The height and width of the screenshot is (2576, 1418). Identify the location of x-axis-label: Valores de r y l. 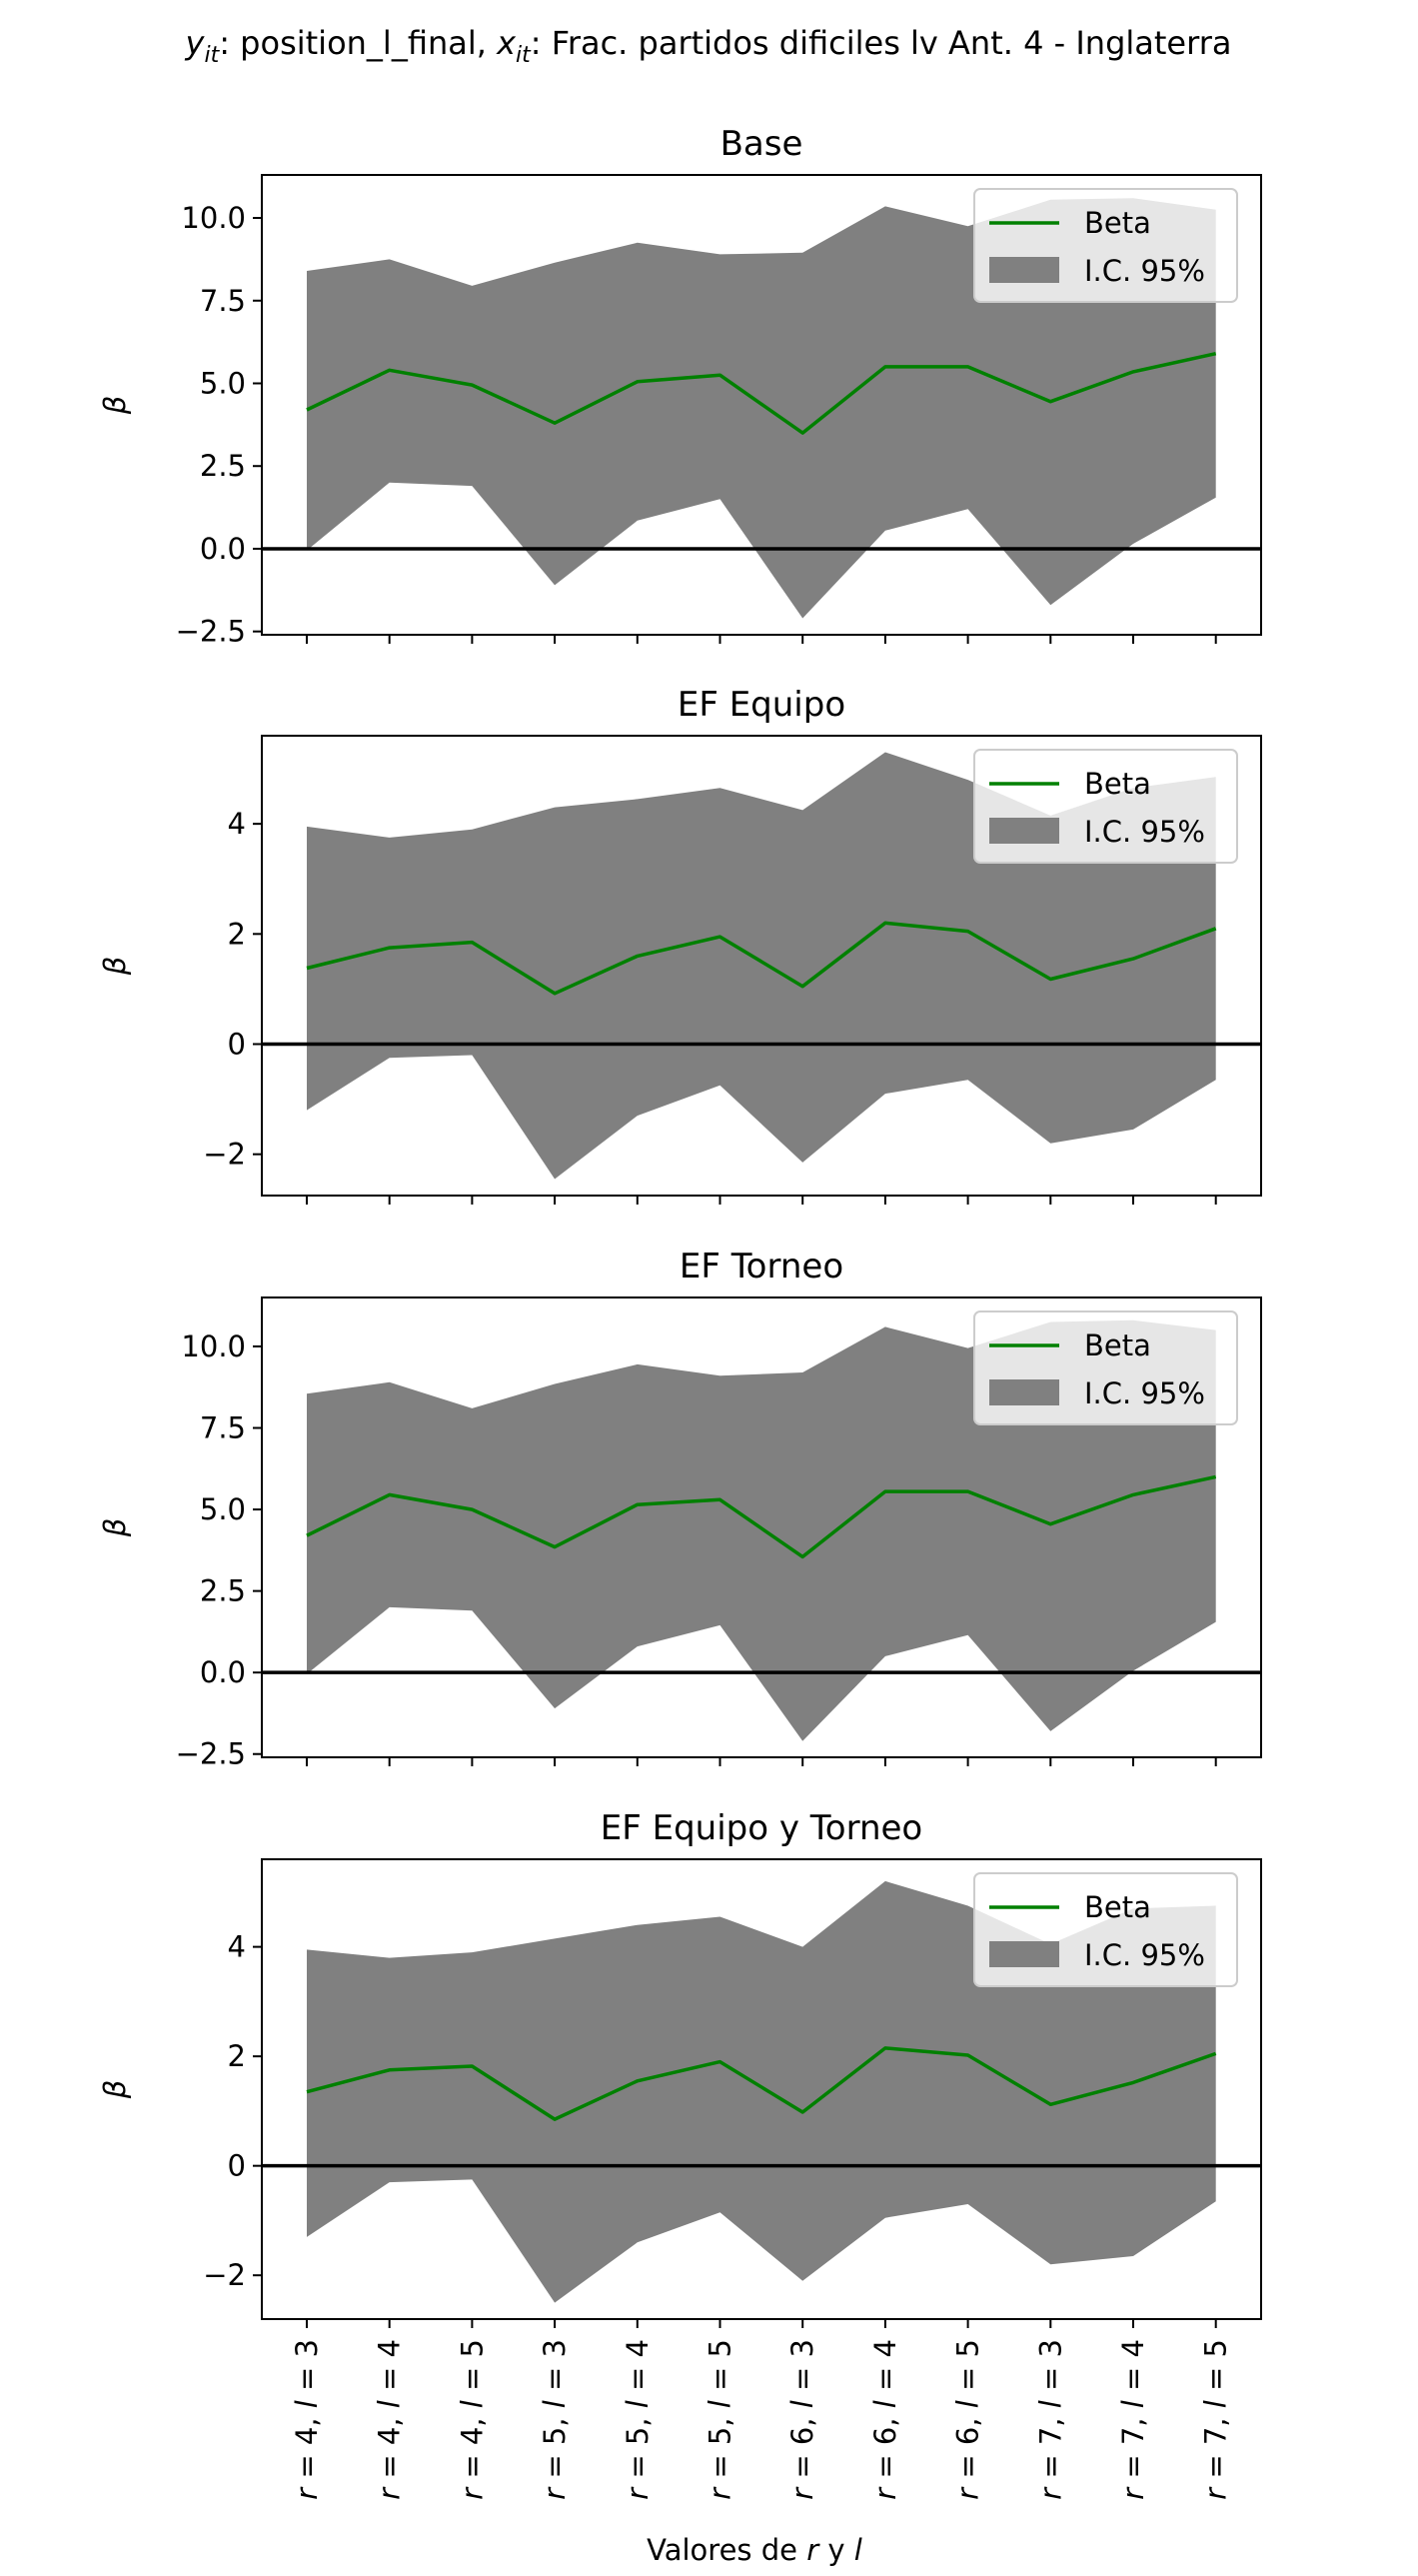
(755, 2550).